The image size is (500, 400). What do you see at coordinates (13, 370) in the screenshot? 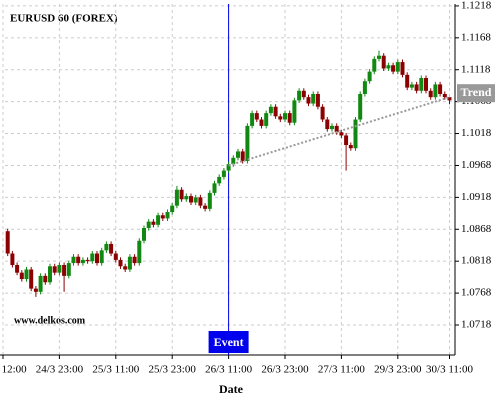
I see `x-tick-label: 23/3 12:00` at bounding box center [13, 370].